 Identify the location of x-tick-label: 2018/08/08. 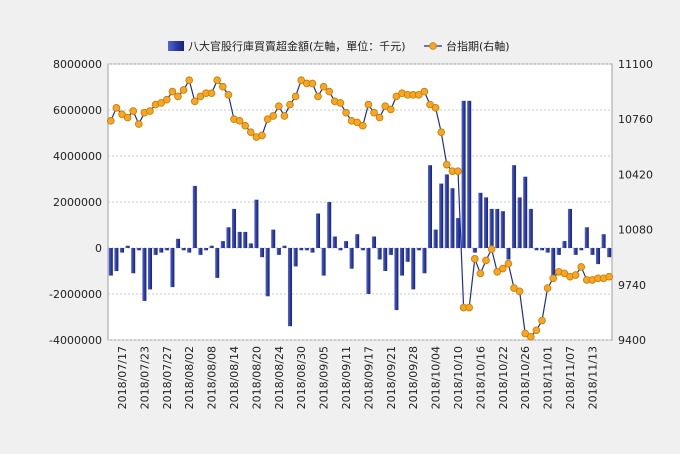
(212, 377).